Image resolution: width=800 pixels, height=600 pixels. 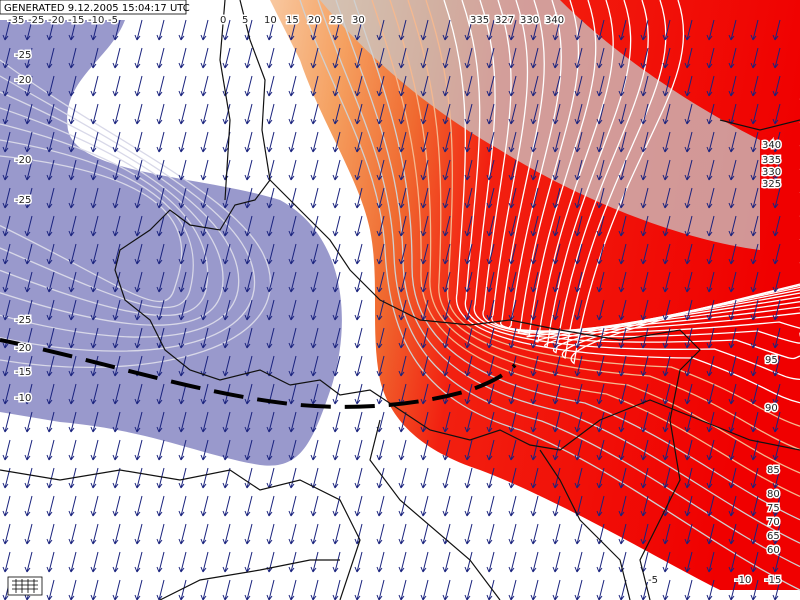 I want to click on contour-label: 25, so click(x=336, y=20).